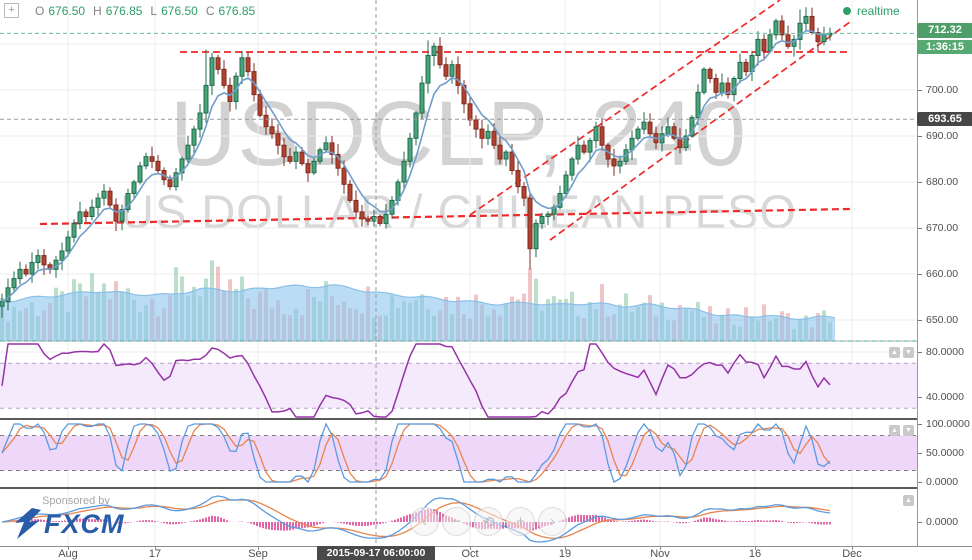 The image size is (972, 560). I want to click on price-tick-label: 50.0000, so click(941, 453).